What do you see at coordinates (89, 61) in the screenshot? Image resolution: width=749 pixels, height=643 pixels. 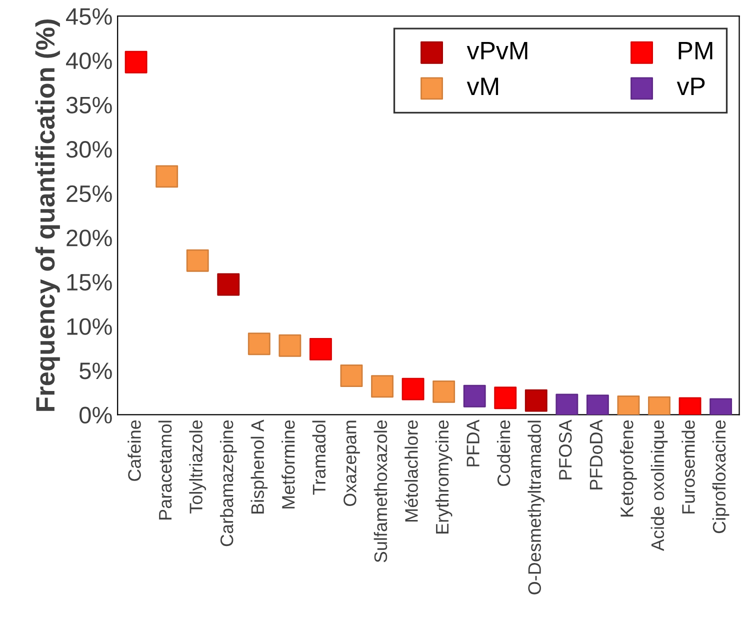 I see `y-tick-label: 40%` at bounding box center [89, 61].